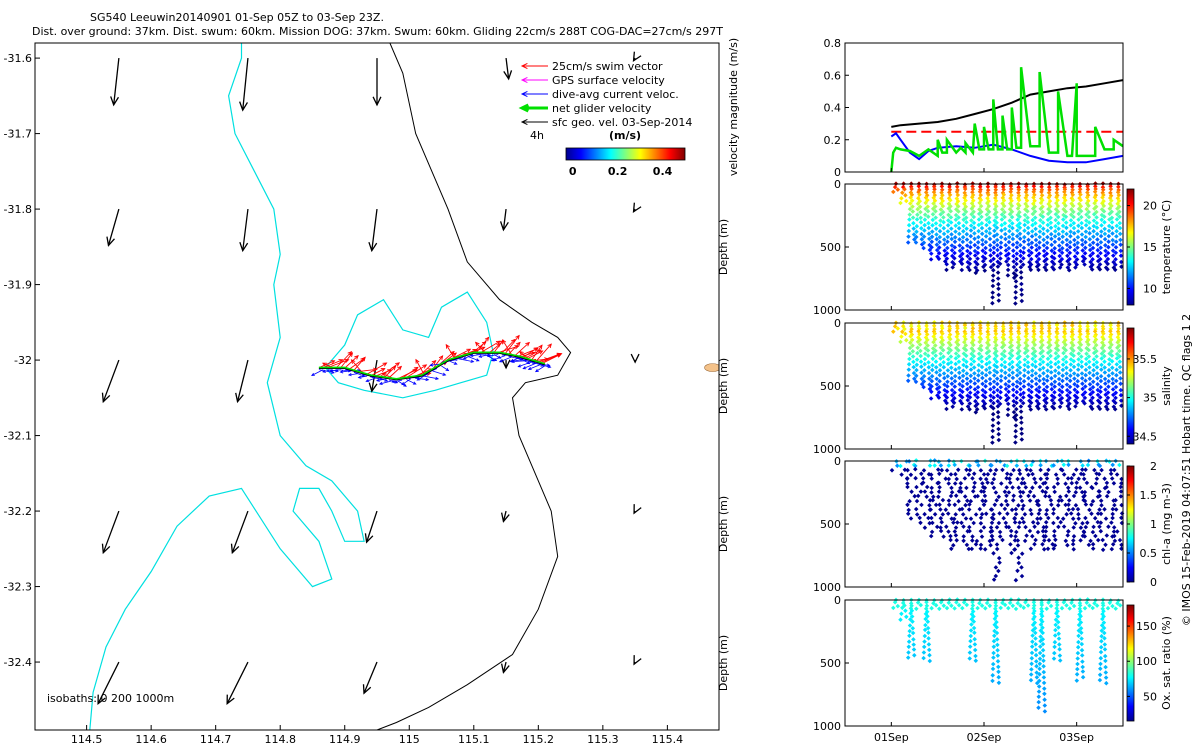 The height and width of the screenshot is (750, 1200). Describe the element at coordinates (551, 358) in the screenshot. I see `swim-vector` at that location.